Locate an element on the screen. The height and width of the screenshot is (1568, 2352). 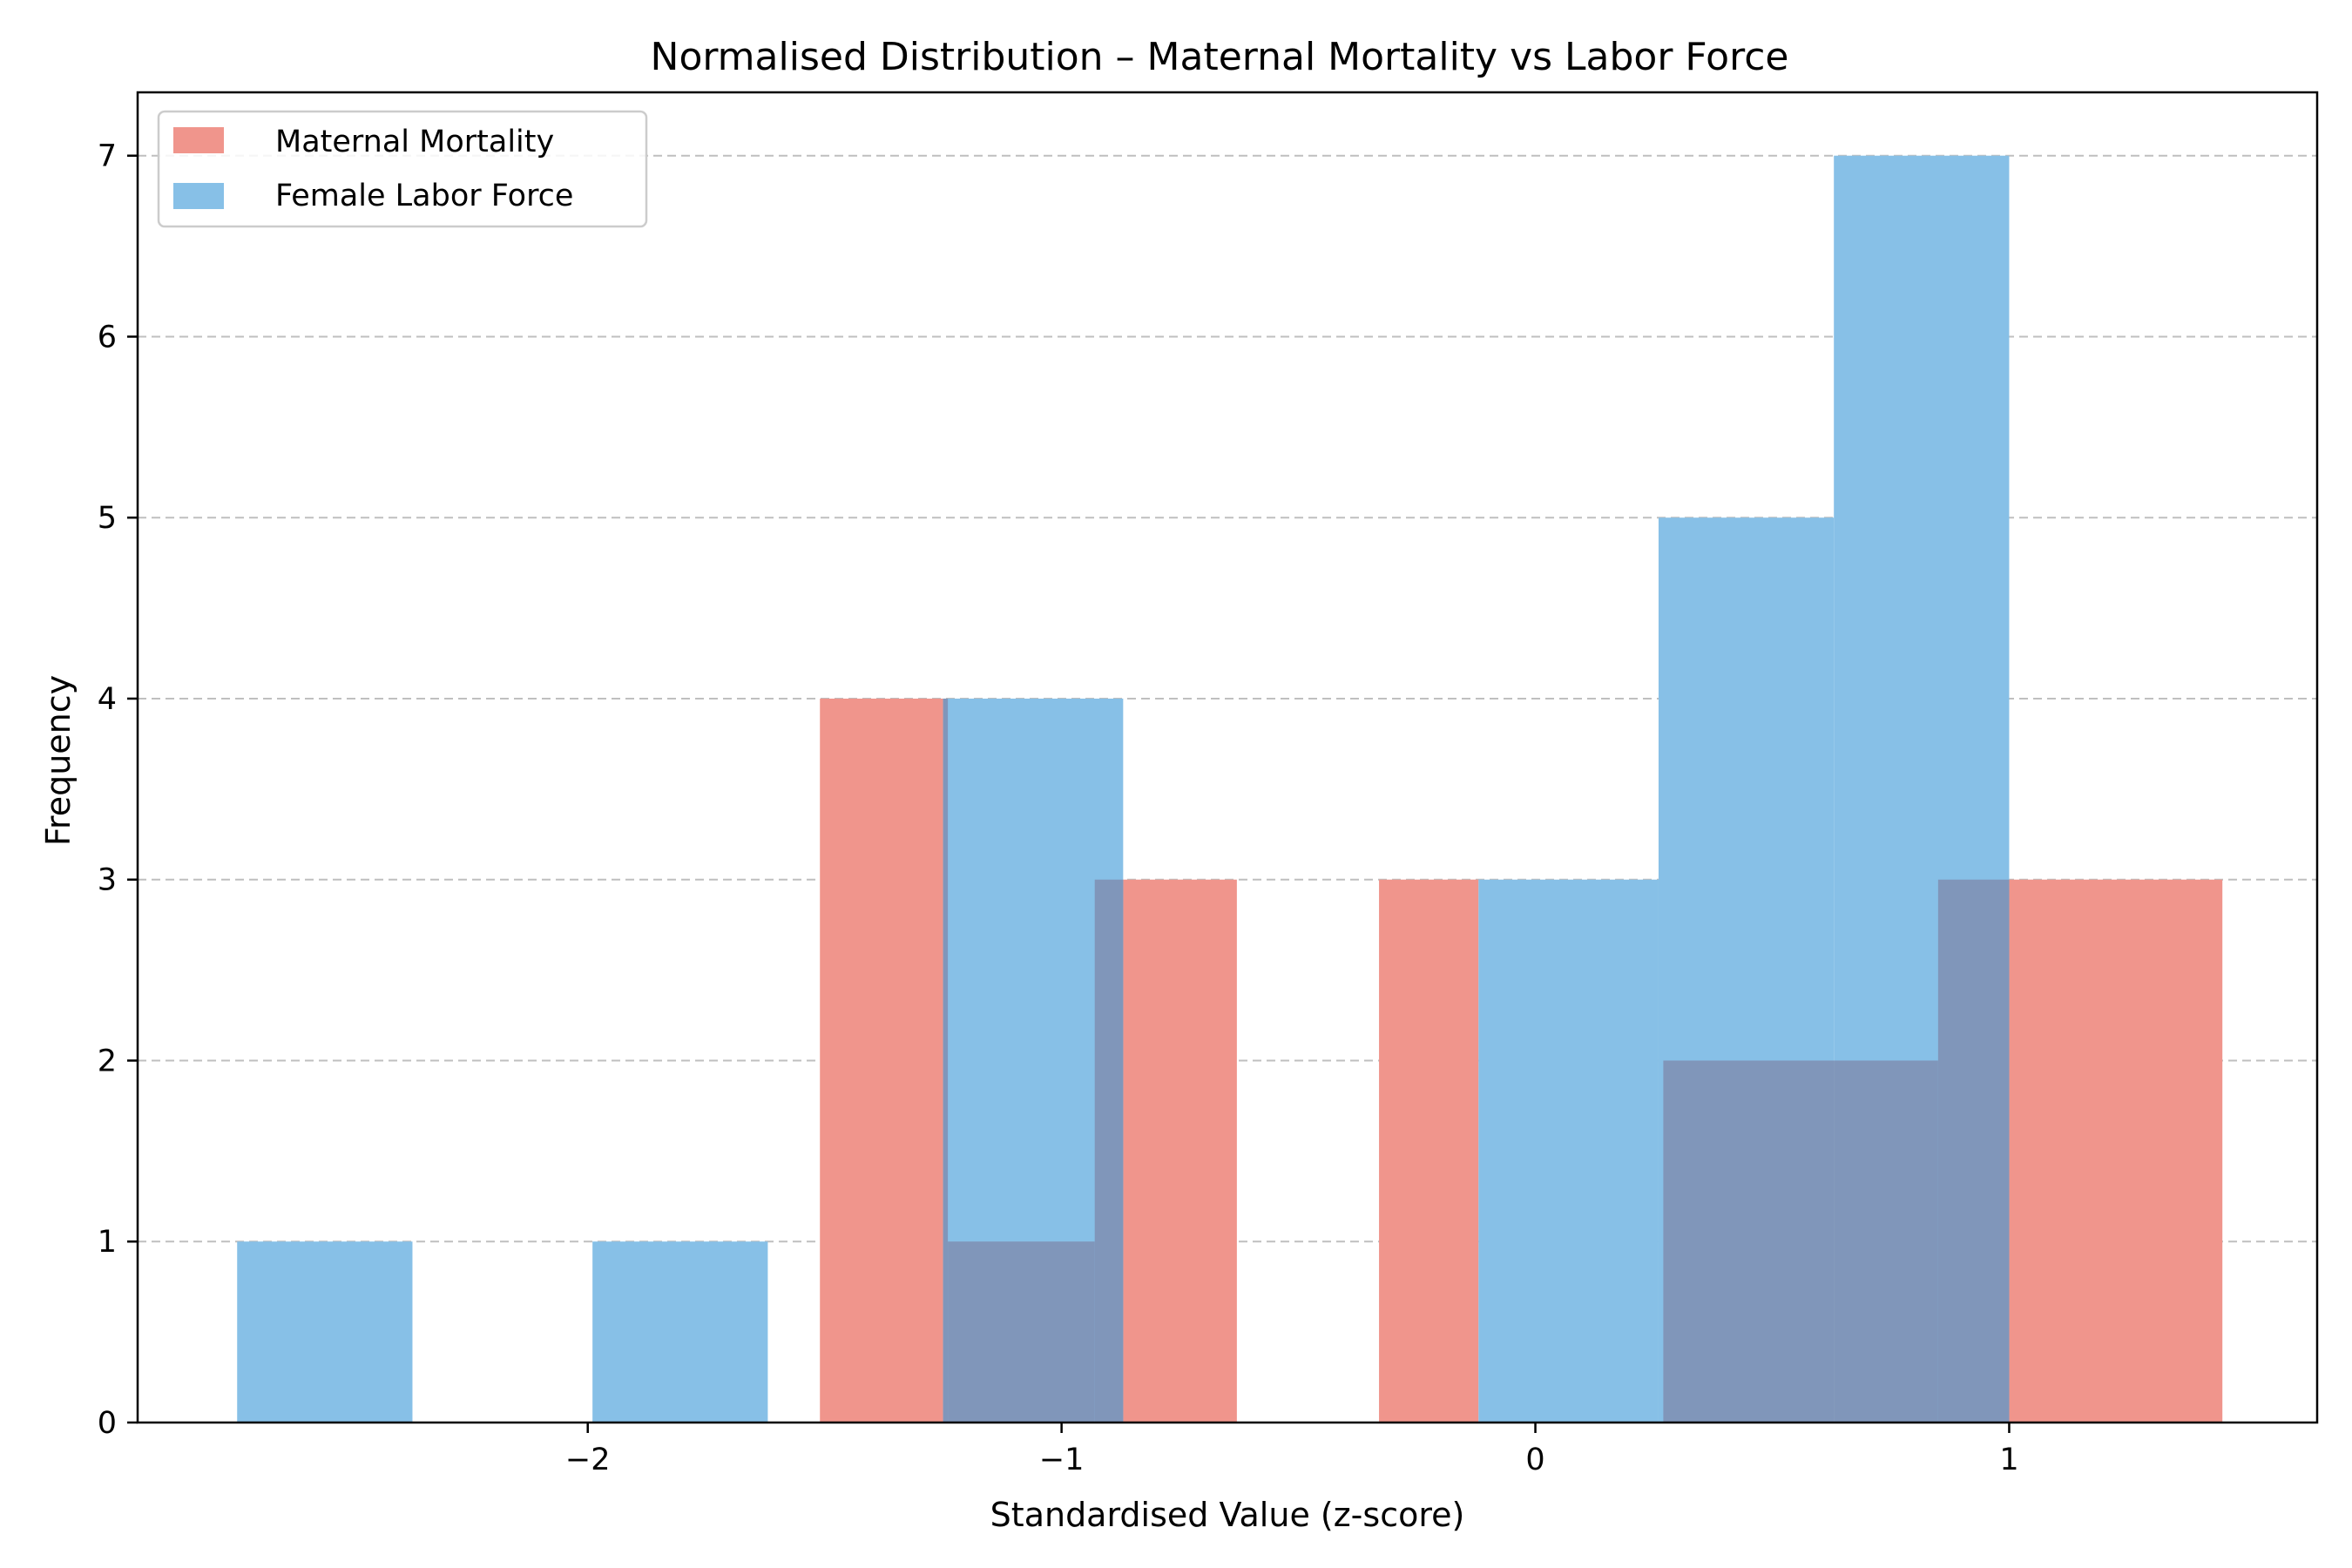
x-tick-label-2: 0 is located at coordinates (1535, 1460).